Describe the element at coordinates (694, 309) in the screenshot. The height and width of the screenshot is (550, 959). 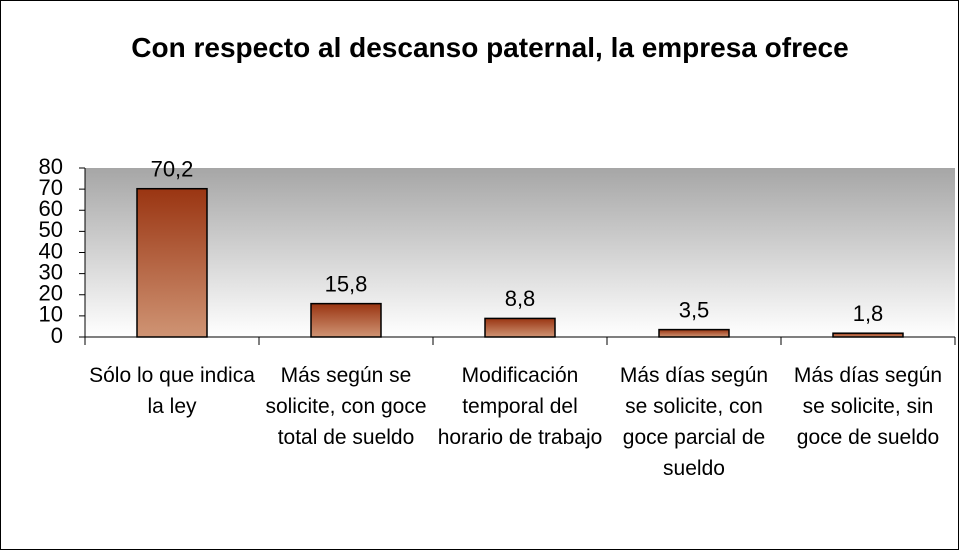
I see `data-label: 3,5` at that location.